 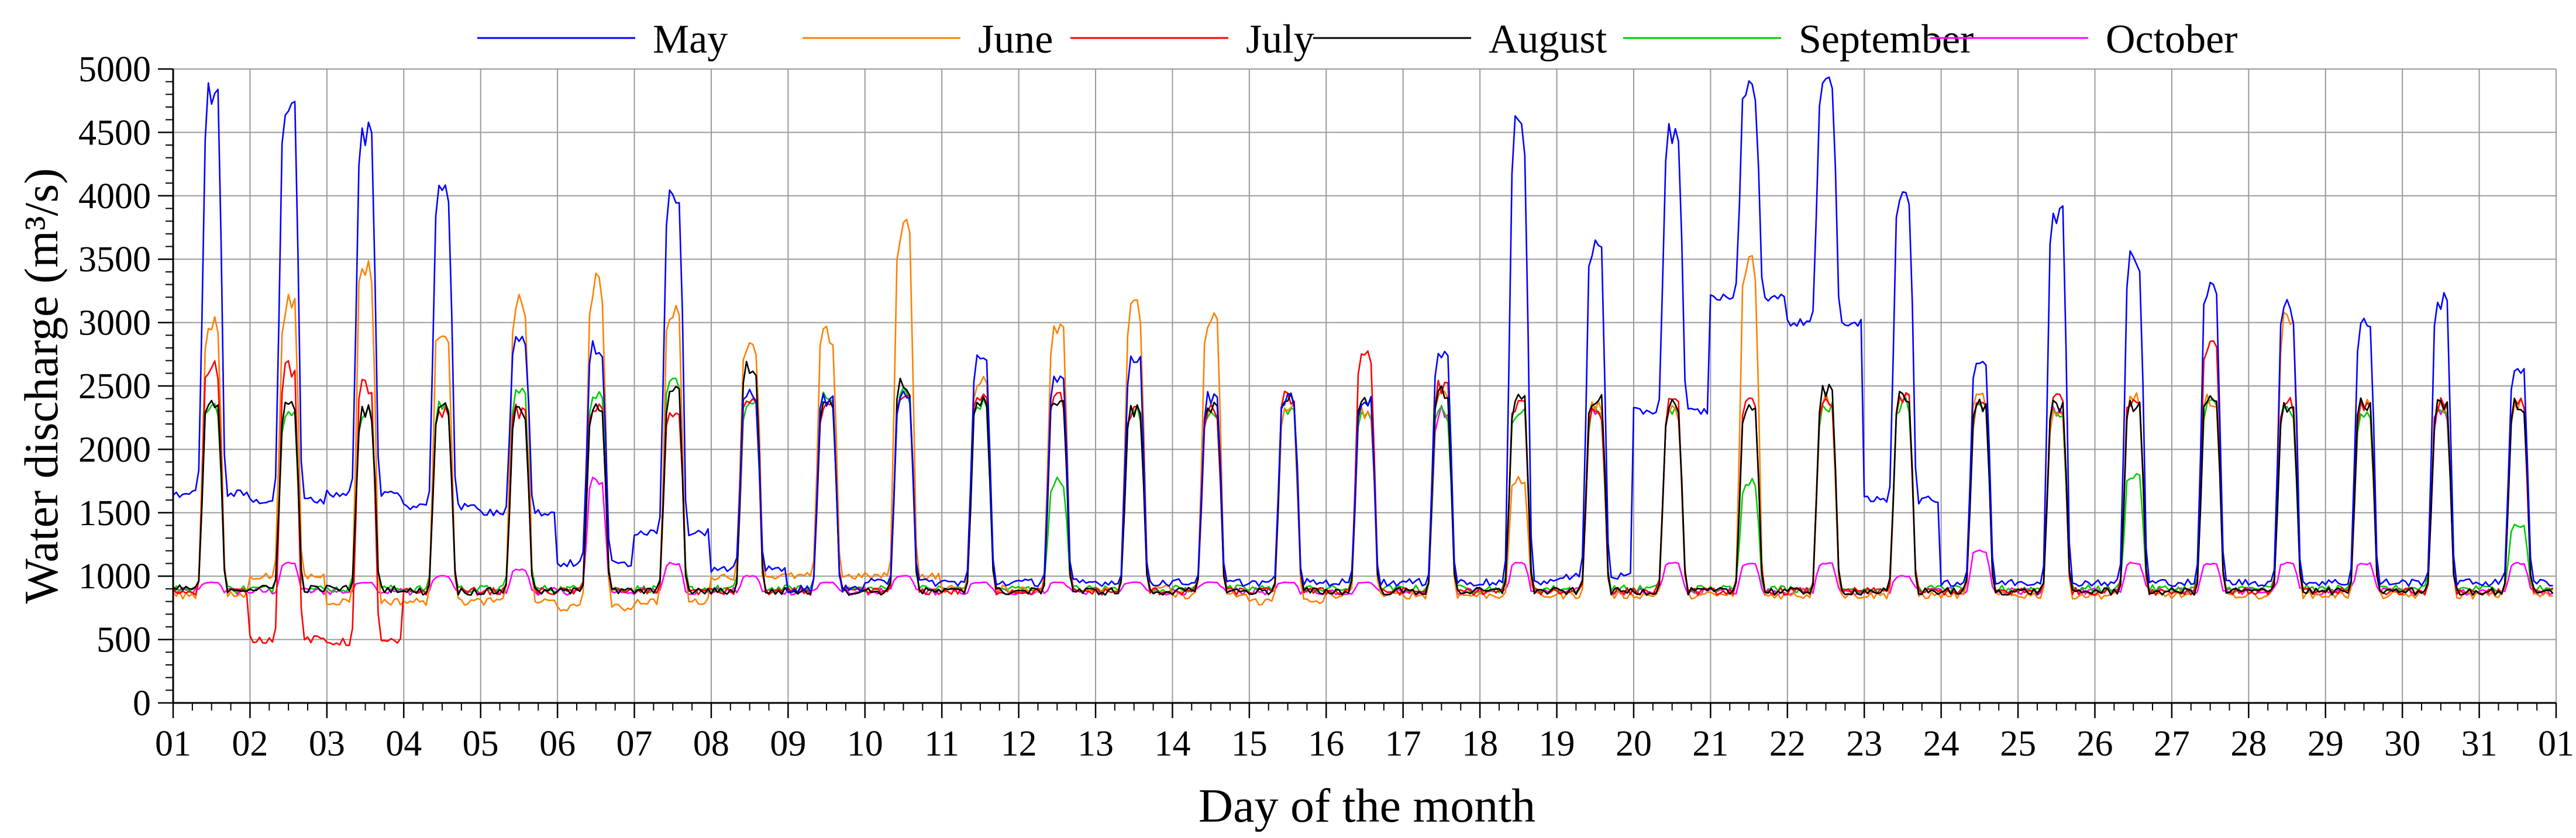 I want to click on y-tick-label: 1000, so click(x=114, y=576).